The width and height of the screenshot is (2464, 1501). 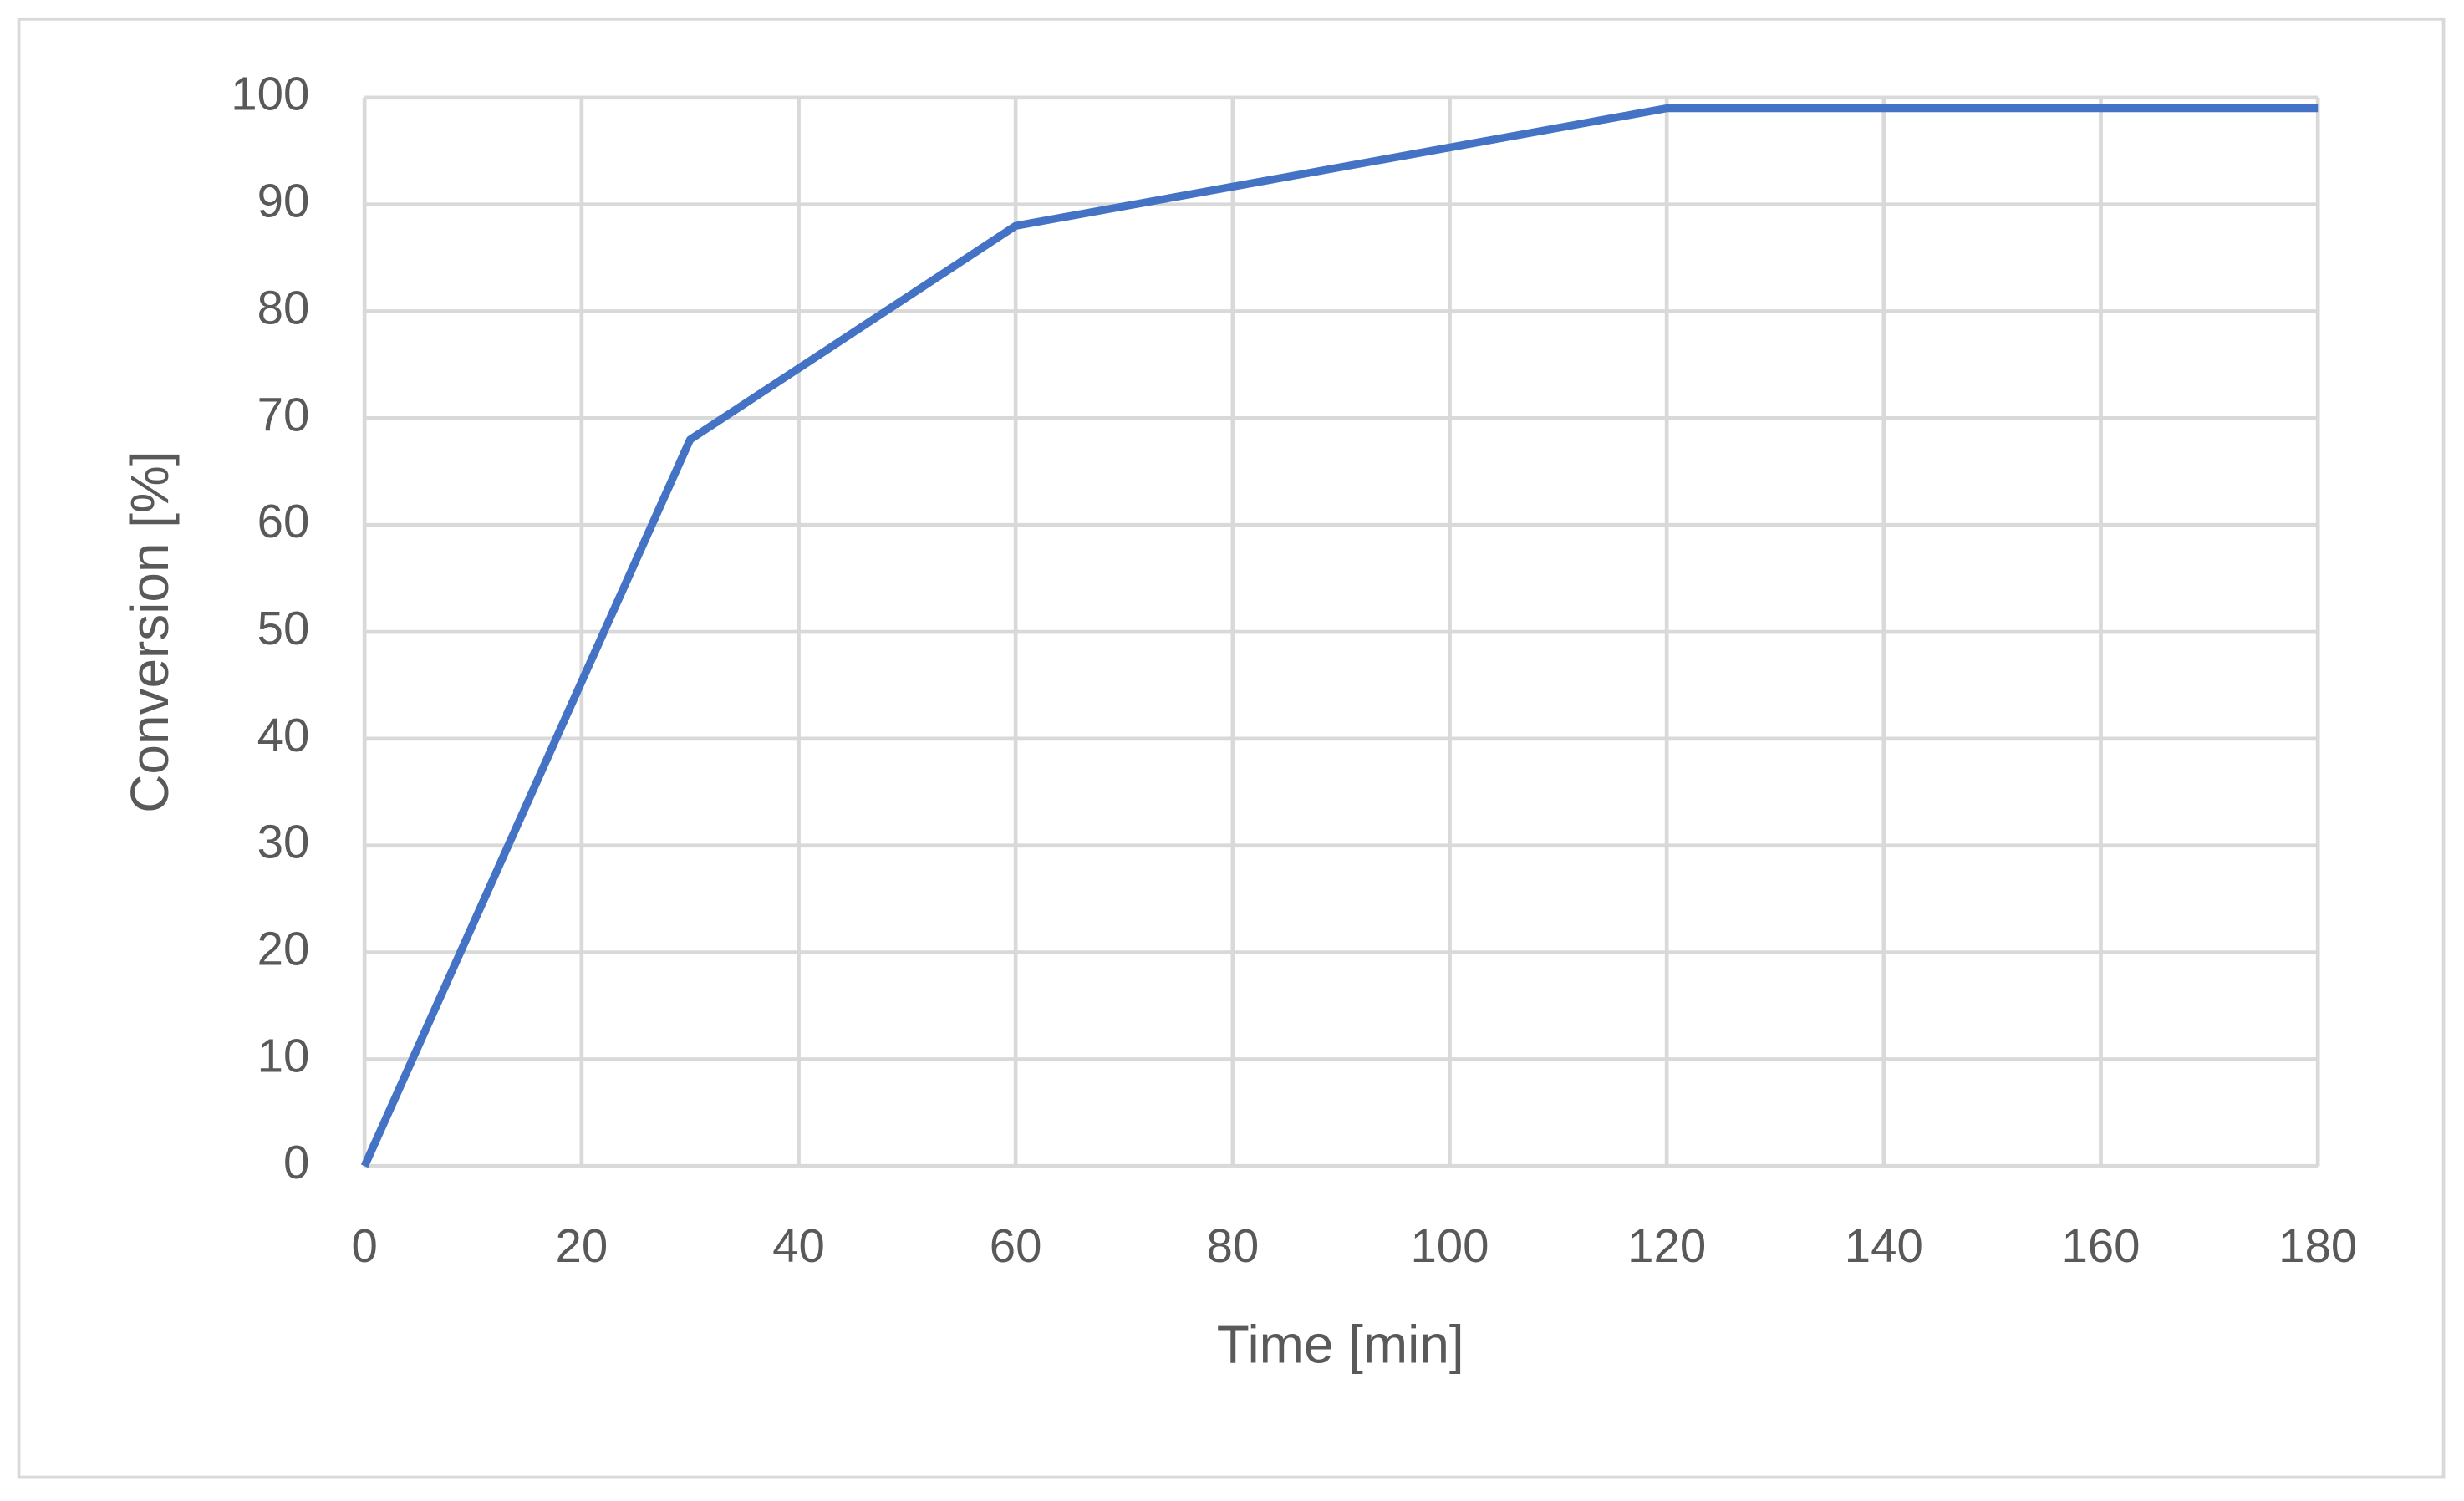 I want to click on y-tick-label: 40, so click(x=283, y=735).